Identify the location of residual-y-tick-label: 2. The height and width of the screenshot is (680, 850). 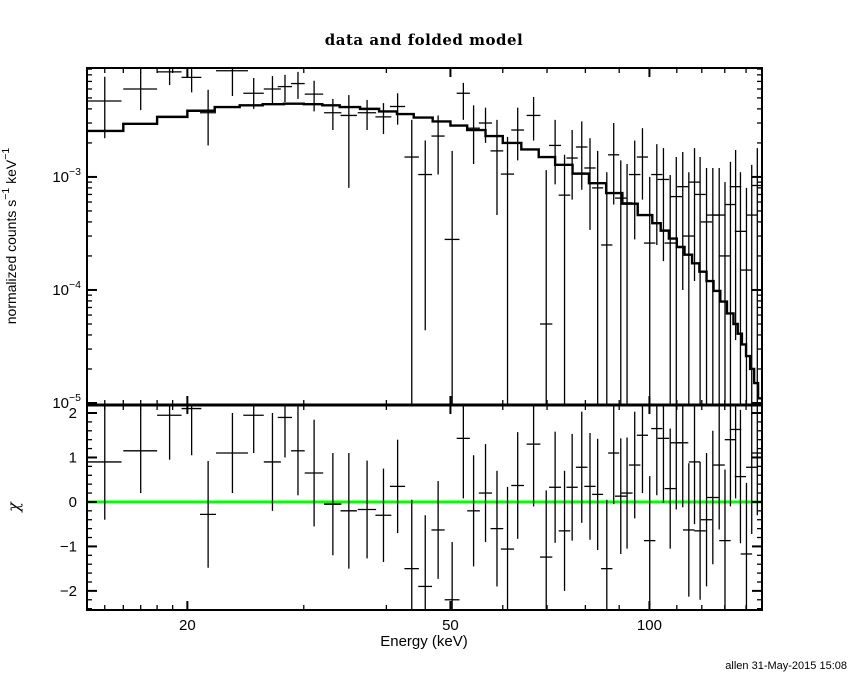
(73, 413).